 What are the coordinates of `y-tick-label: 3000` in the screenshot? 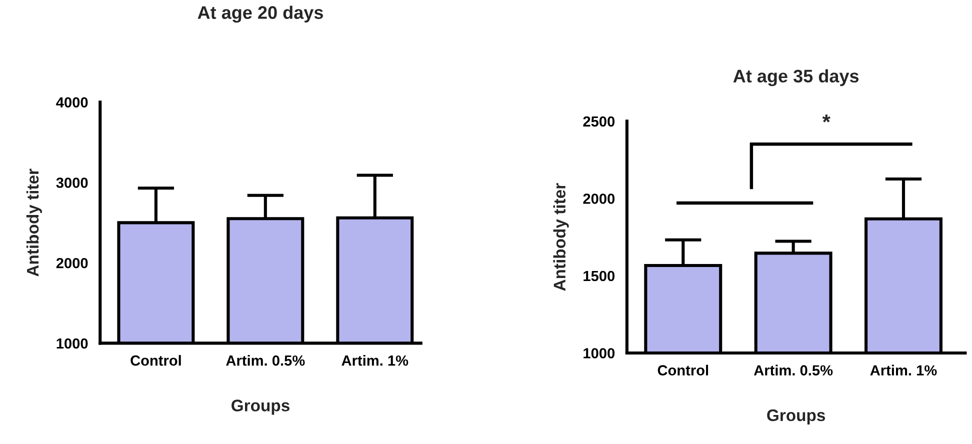 It's located at (72, 183).